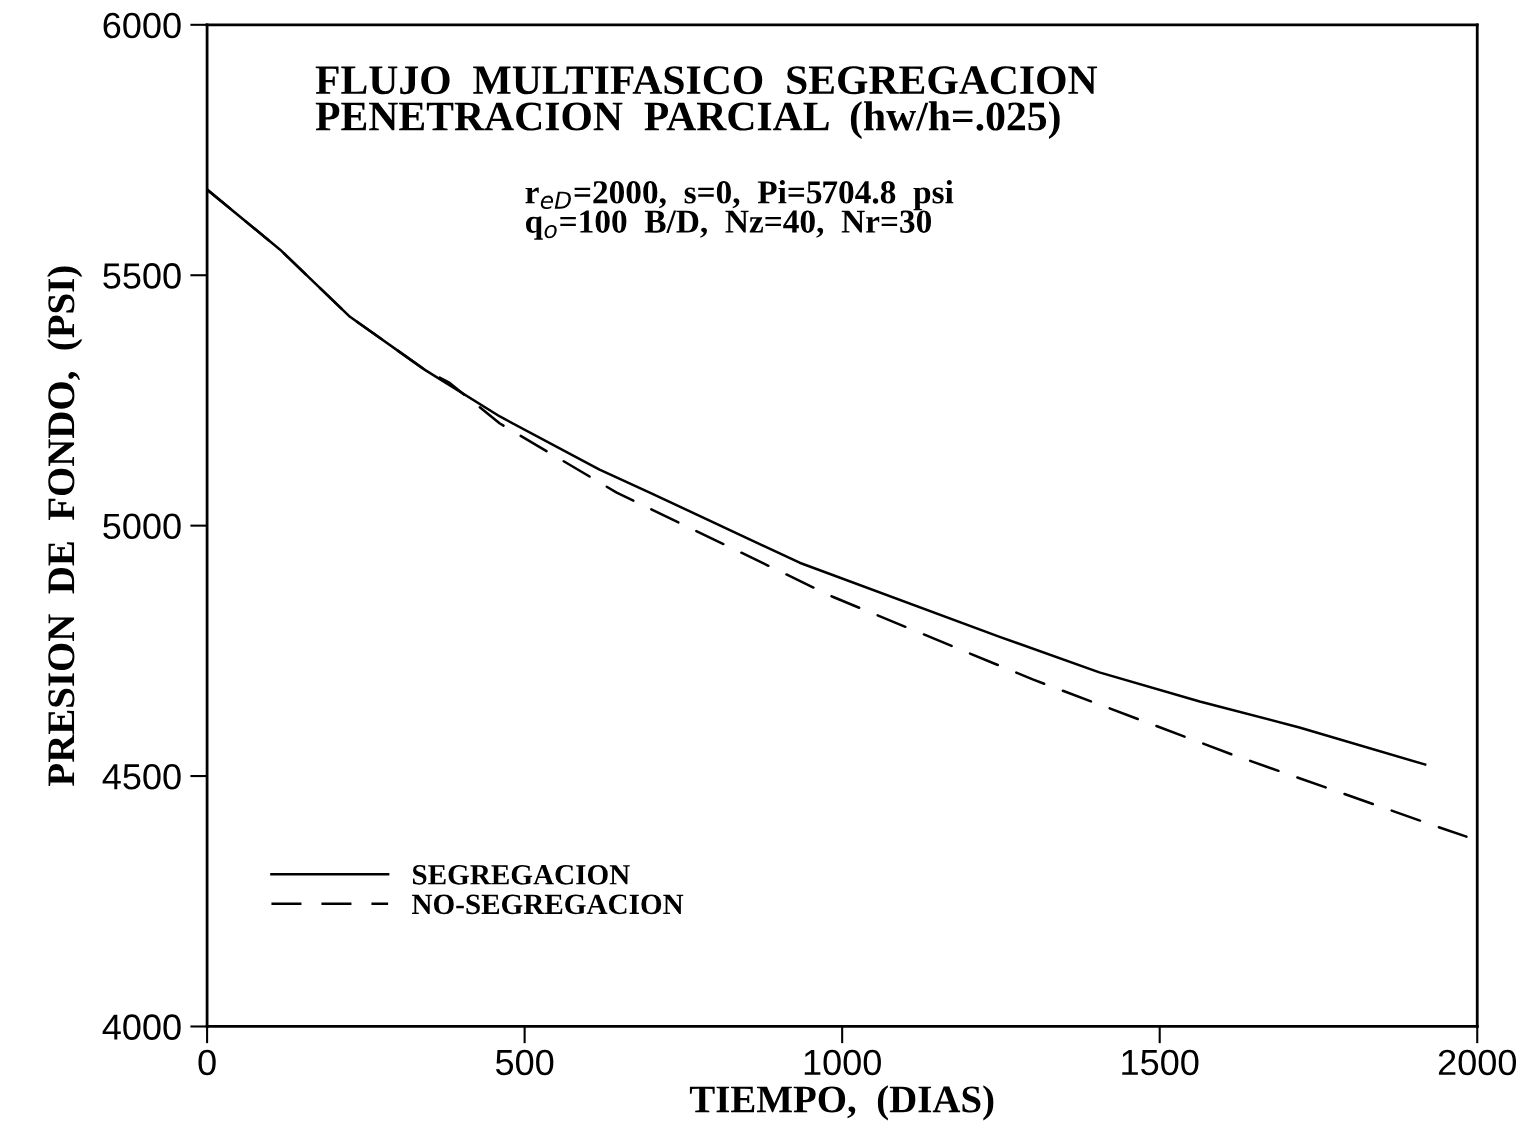 This screenshot has height=1128, width=1534. What do you see at coordinates (521, 875) in the screenshot?
I see `legend-label: SEGREGACION` at bounding box center [521, 875].